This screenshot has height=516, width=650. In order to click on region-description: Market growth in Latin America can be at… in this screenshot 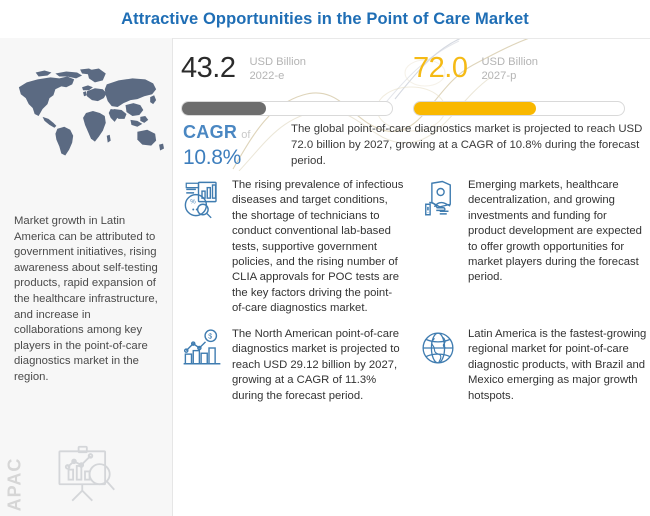, I will do `click(86, 299)`.